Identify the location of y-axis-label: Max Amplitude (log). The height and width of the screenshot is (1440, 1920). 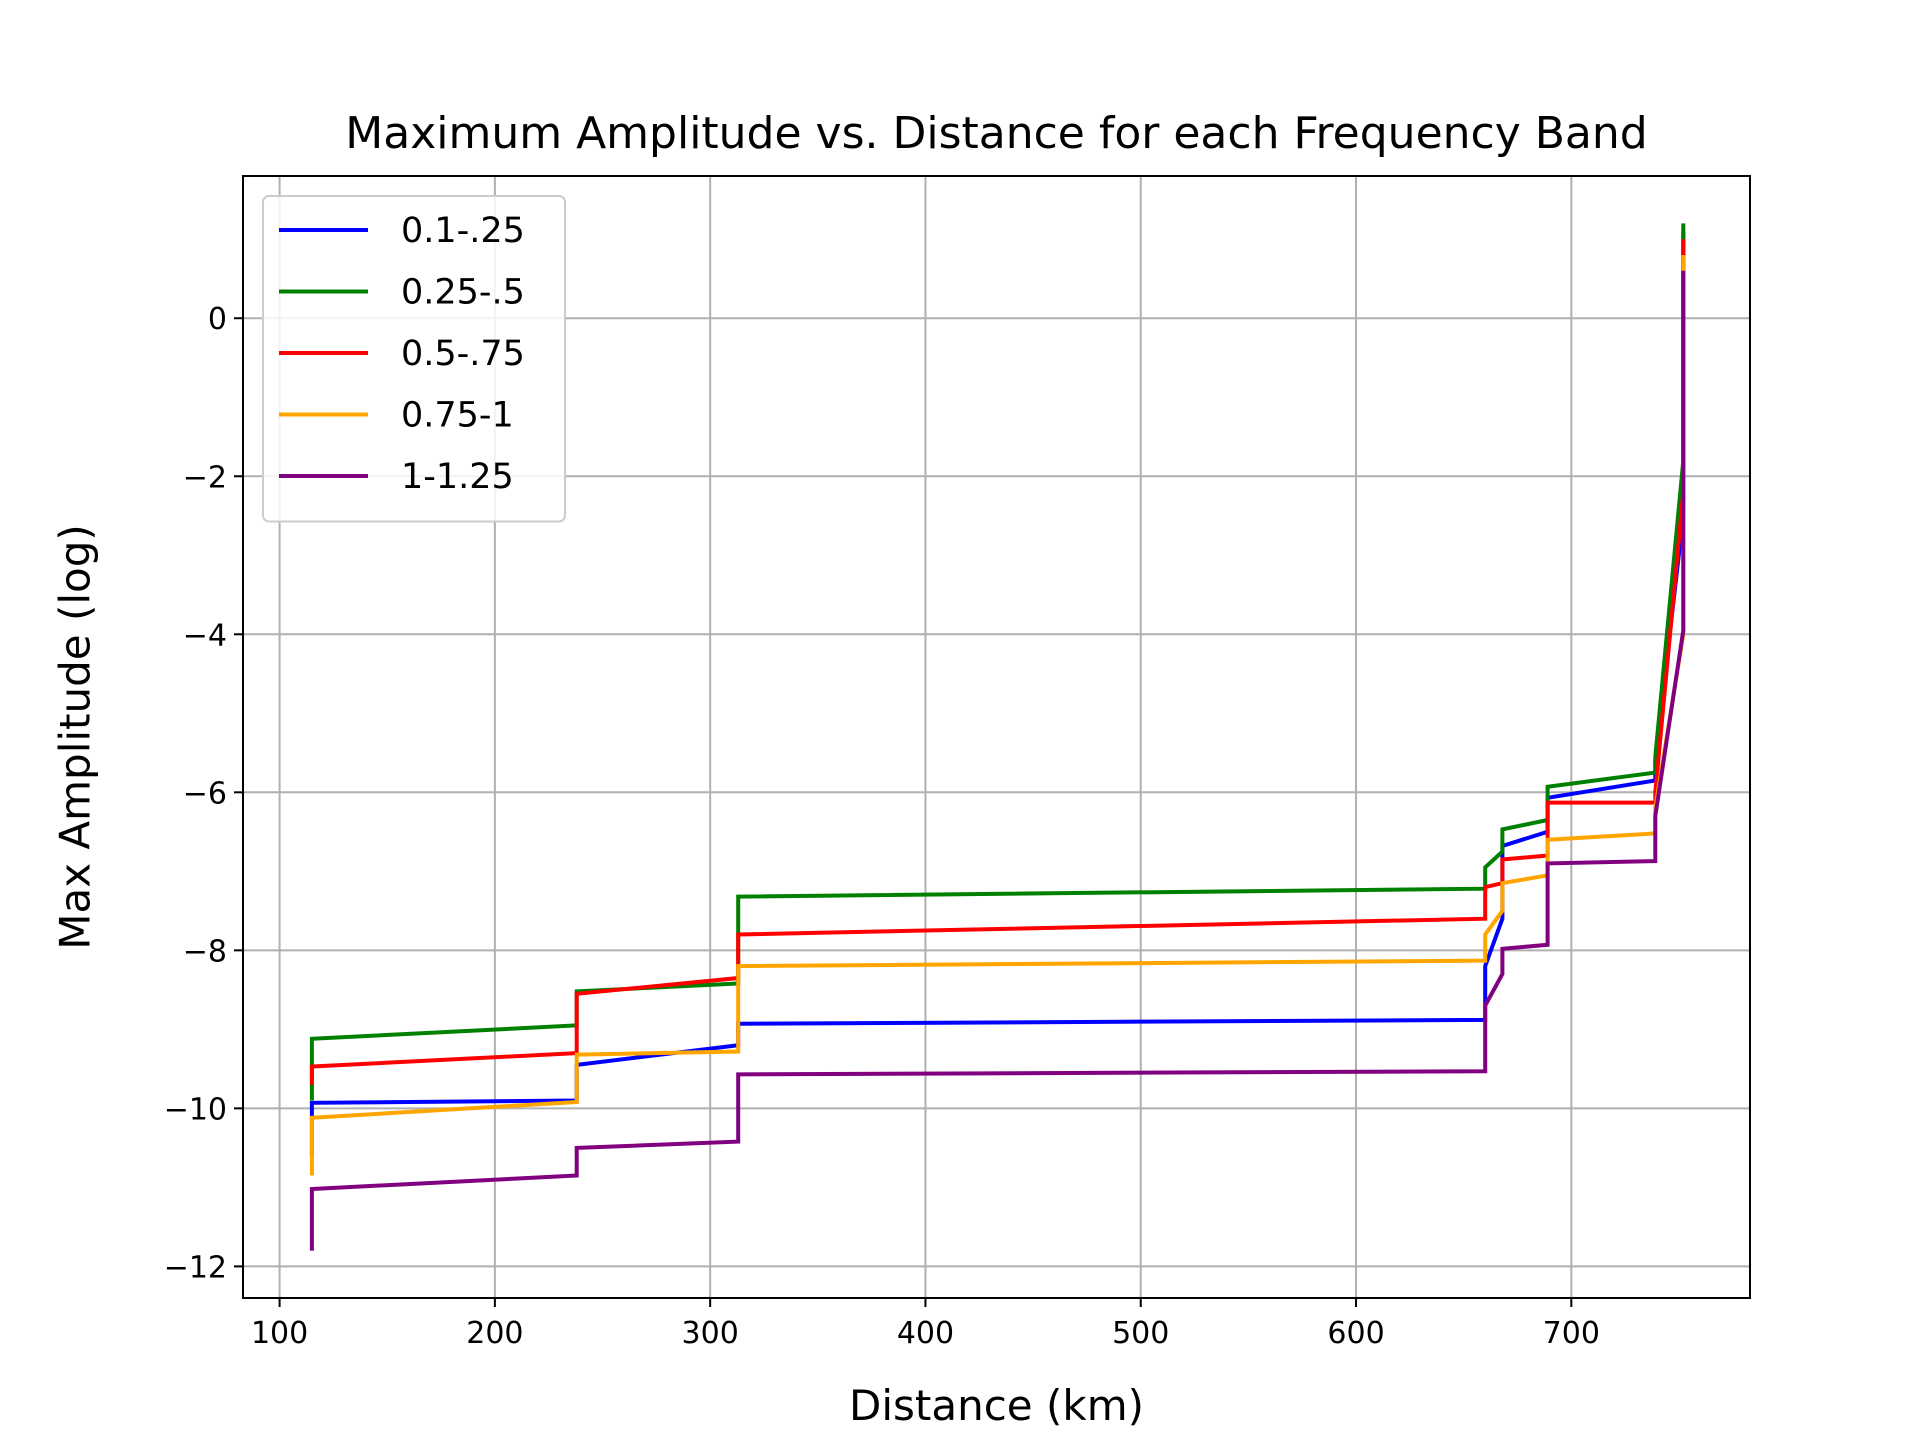
(75, 737).